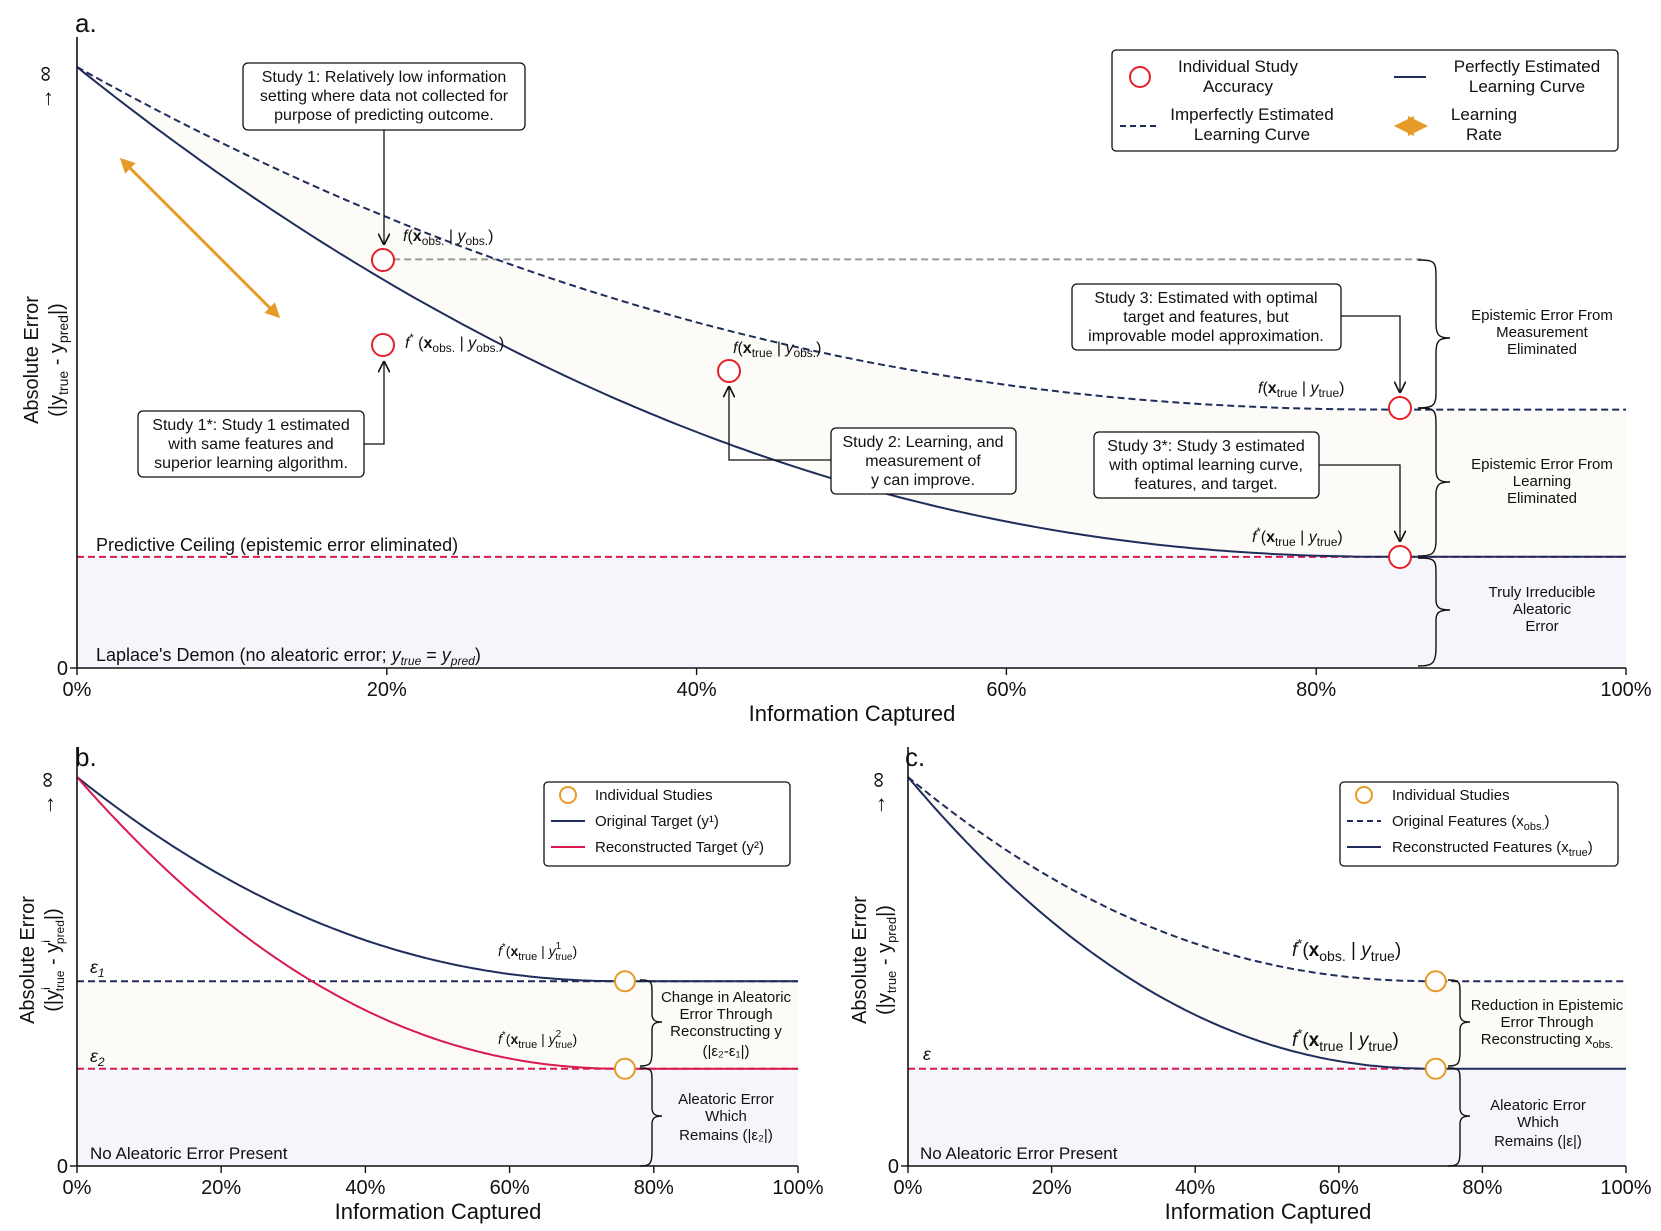  Describe the element at coordinates (1297, 537) in the screenshot. I see `label-fstar-xtrue-ytrue: f*(xtrue | ytrue)` at that location.